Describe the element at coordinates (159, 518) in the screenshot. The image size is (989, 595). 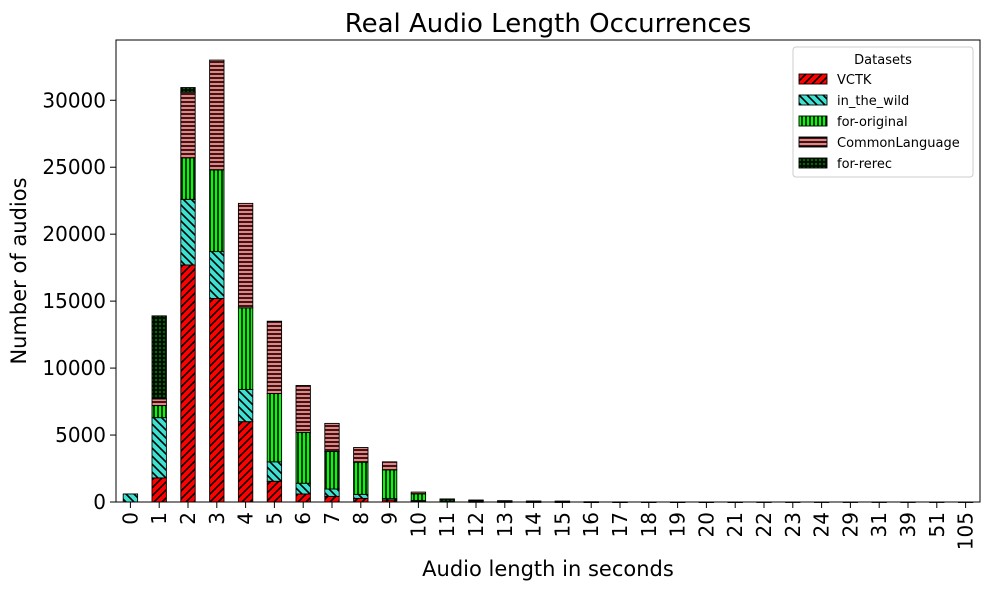
I see `x-tick-label: 1` at that location.